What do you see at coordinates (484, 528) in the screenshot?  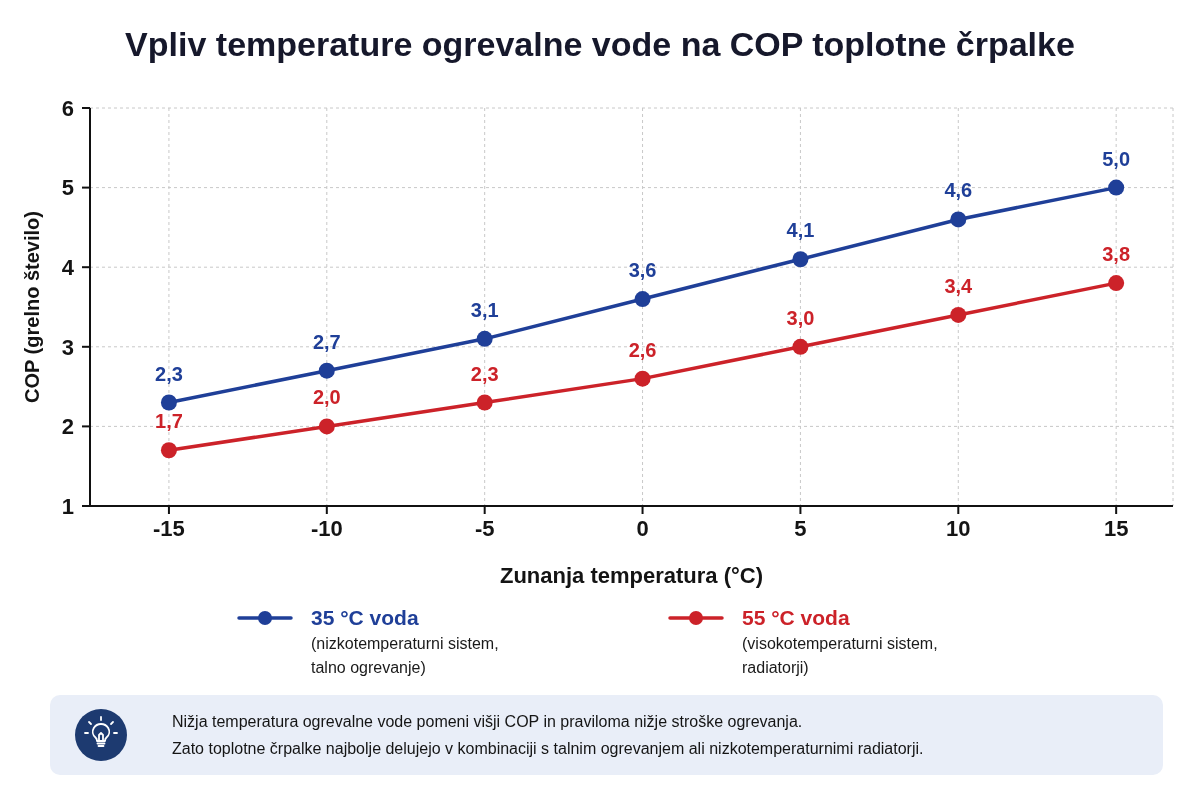 I see `x-tick-label: -5` at bounding box center [484, 528].